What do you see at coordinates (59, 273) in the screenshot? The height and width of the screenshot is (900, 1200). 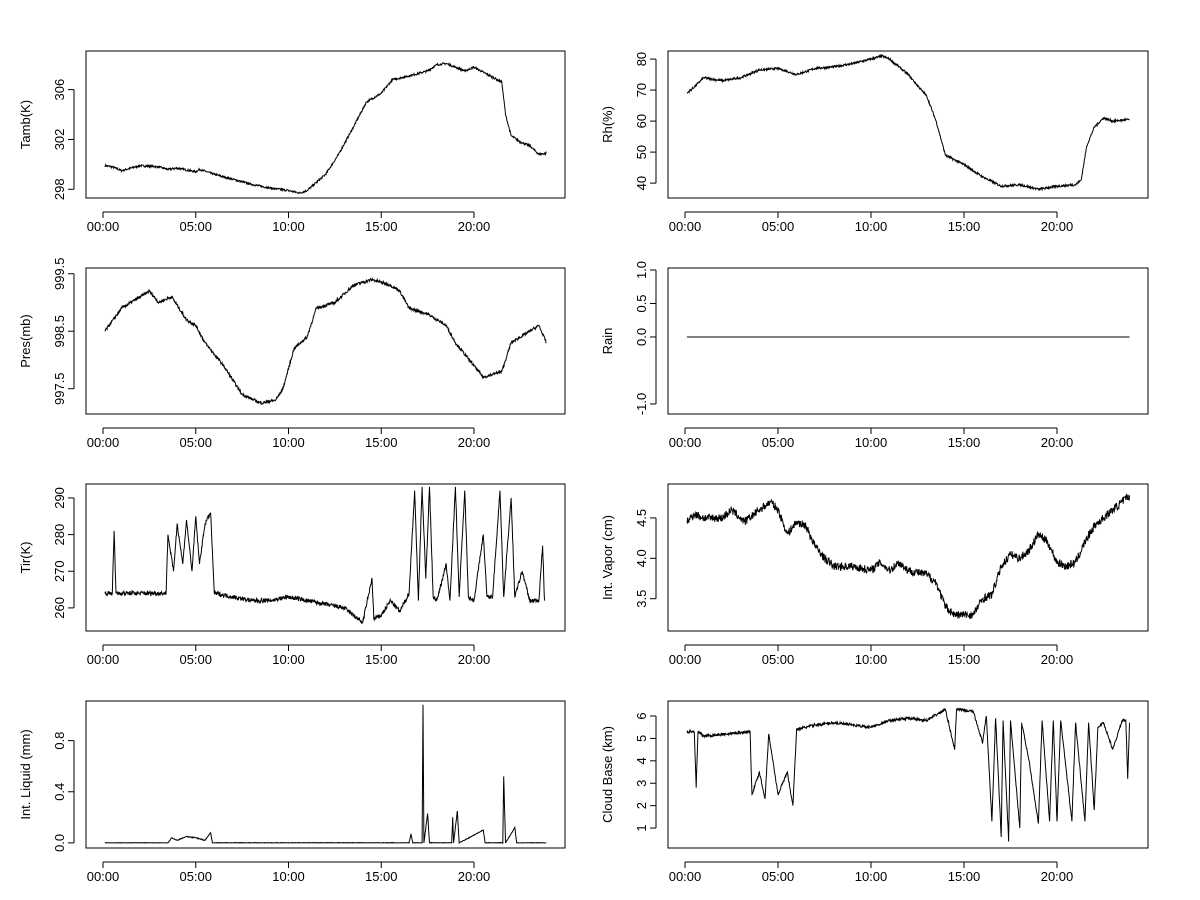 I see `y-tick-label: 999.5` at bounding box center [59, 273].